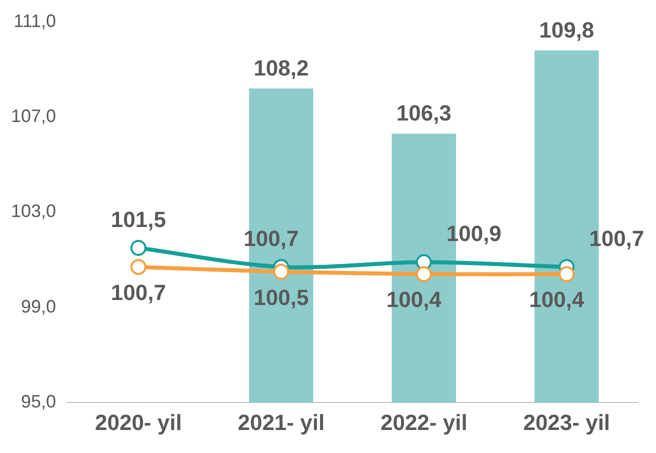 This screenshot has width=656, height=453. Describe the element at coordinates (566, 422) in the screenshot. I see `x-tick-label: 2023- yil` at that location.